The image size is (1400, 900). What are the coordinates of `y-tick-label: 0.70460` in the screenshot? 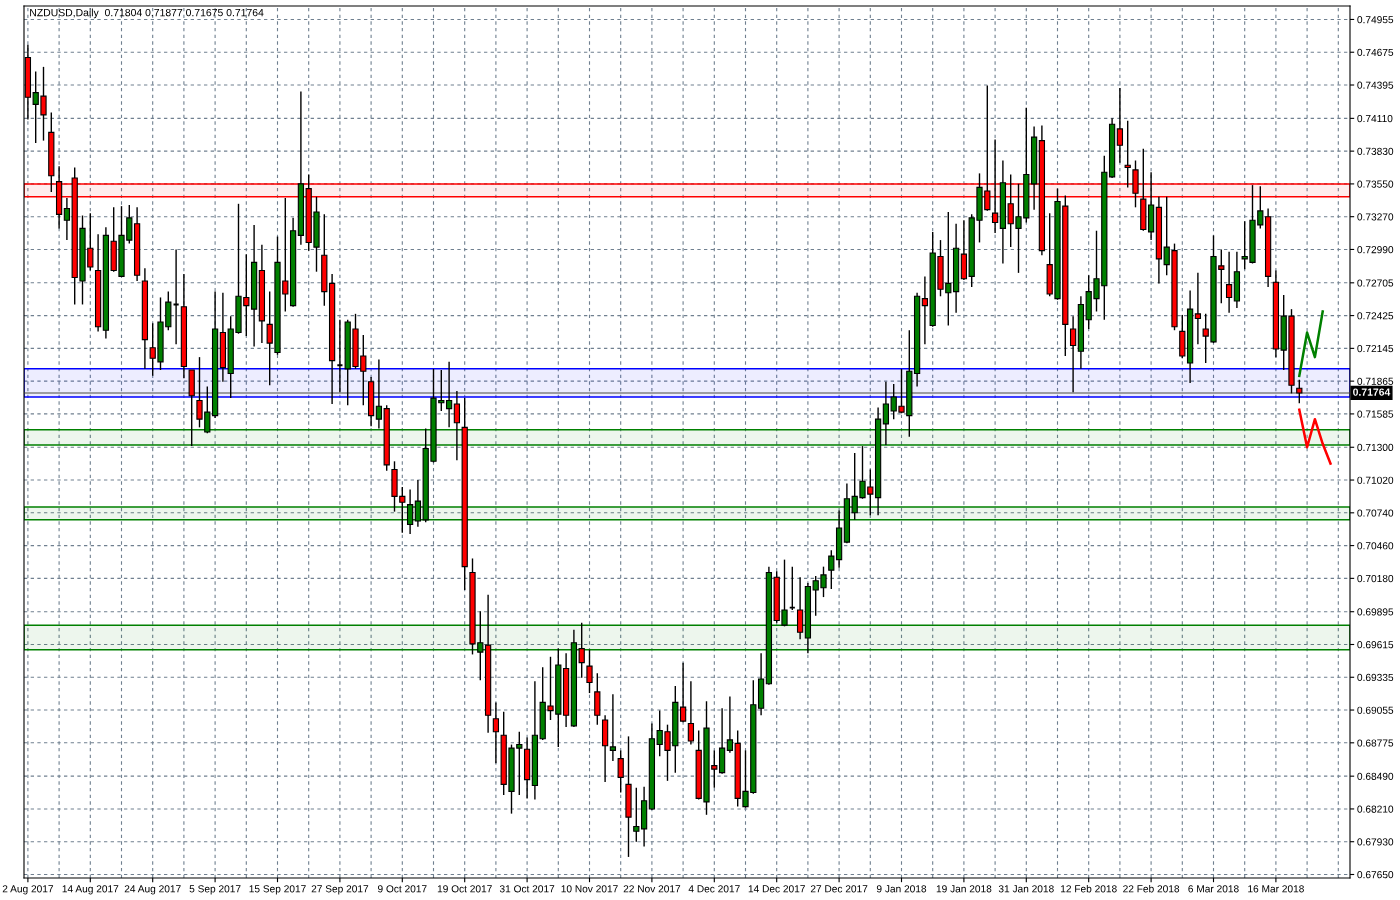 It's located at (1375, 546).